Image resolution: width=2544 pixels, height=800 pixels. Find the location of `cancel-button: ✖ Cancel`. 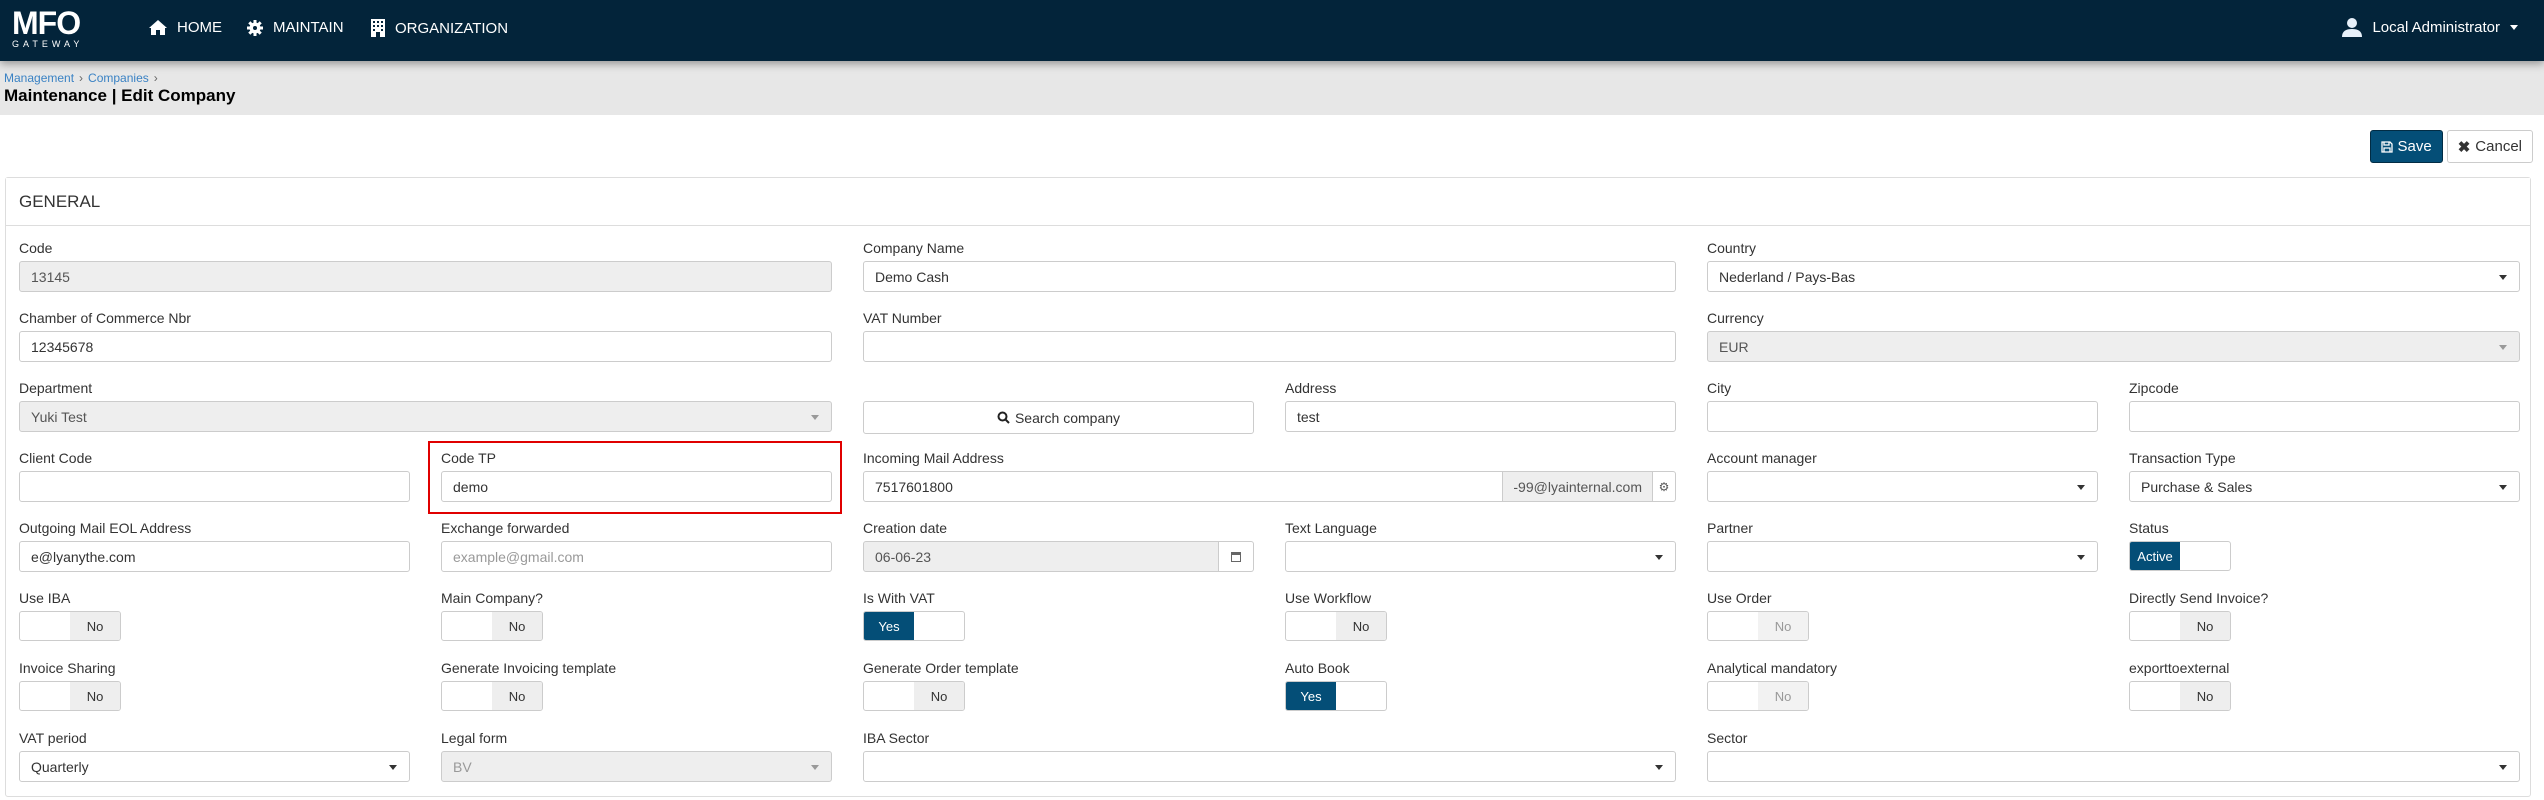

cancel-button: ✖ Cancel is located at coordinates (2489, 146).